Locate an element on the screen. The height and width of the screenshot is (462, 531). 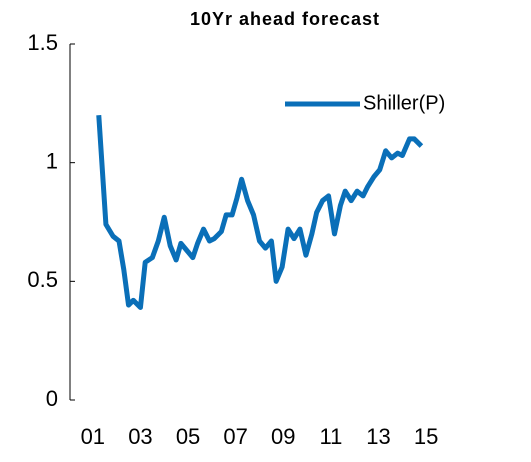
x-tick-label: 13 is located at coordinates (378, 436).